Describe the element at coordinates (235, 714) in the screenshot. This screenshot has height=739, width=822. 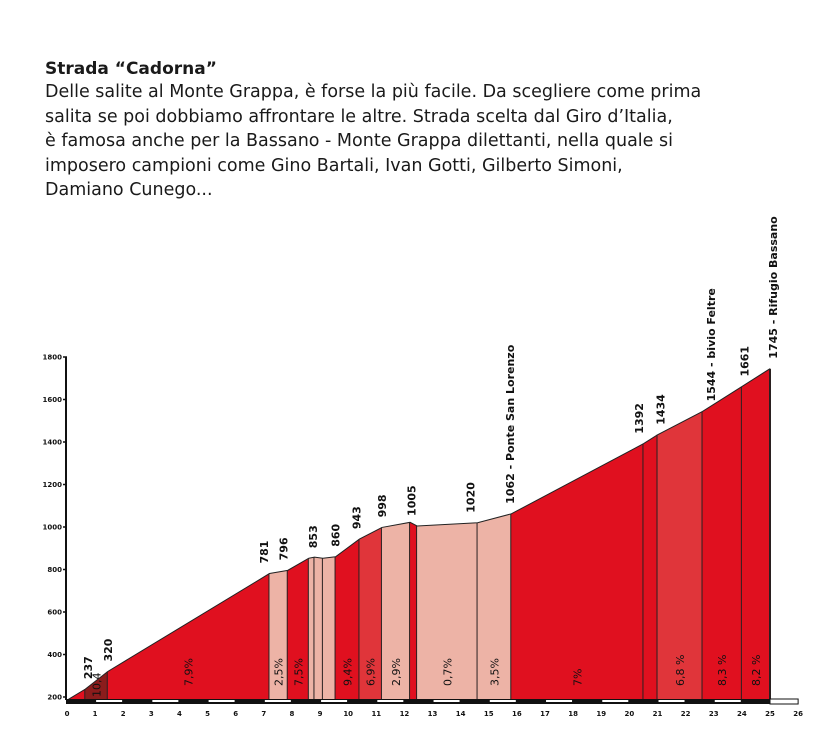
I see `x-tick-label: 6` at that location.